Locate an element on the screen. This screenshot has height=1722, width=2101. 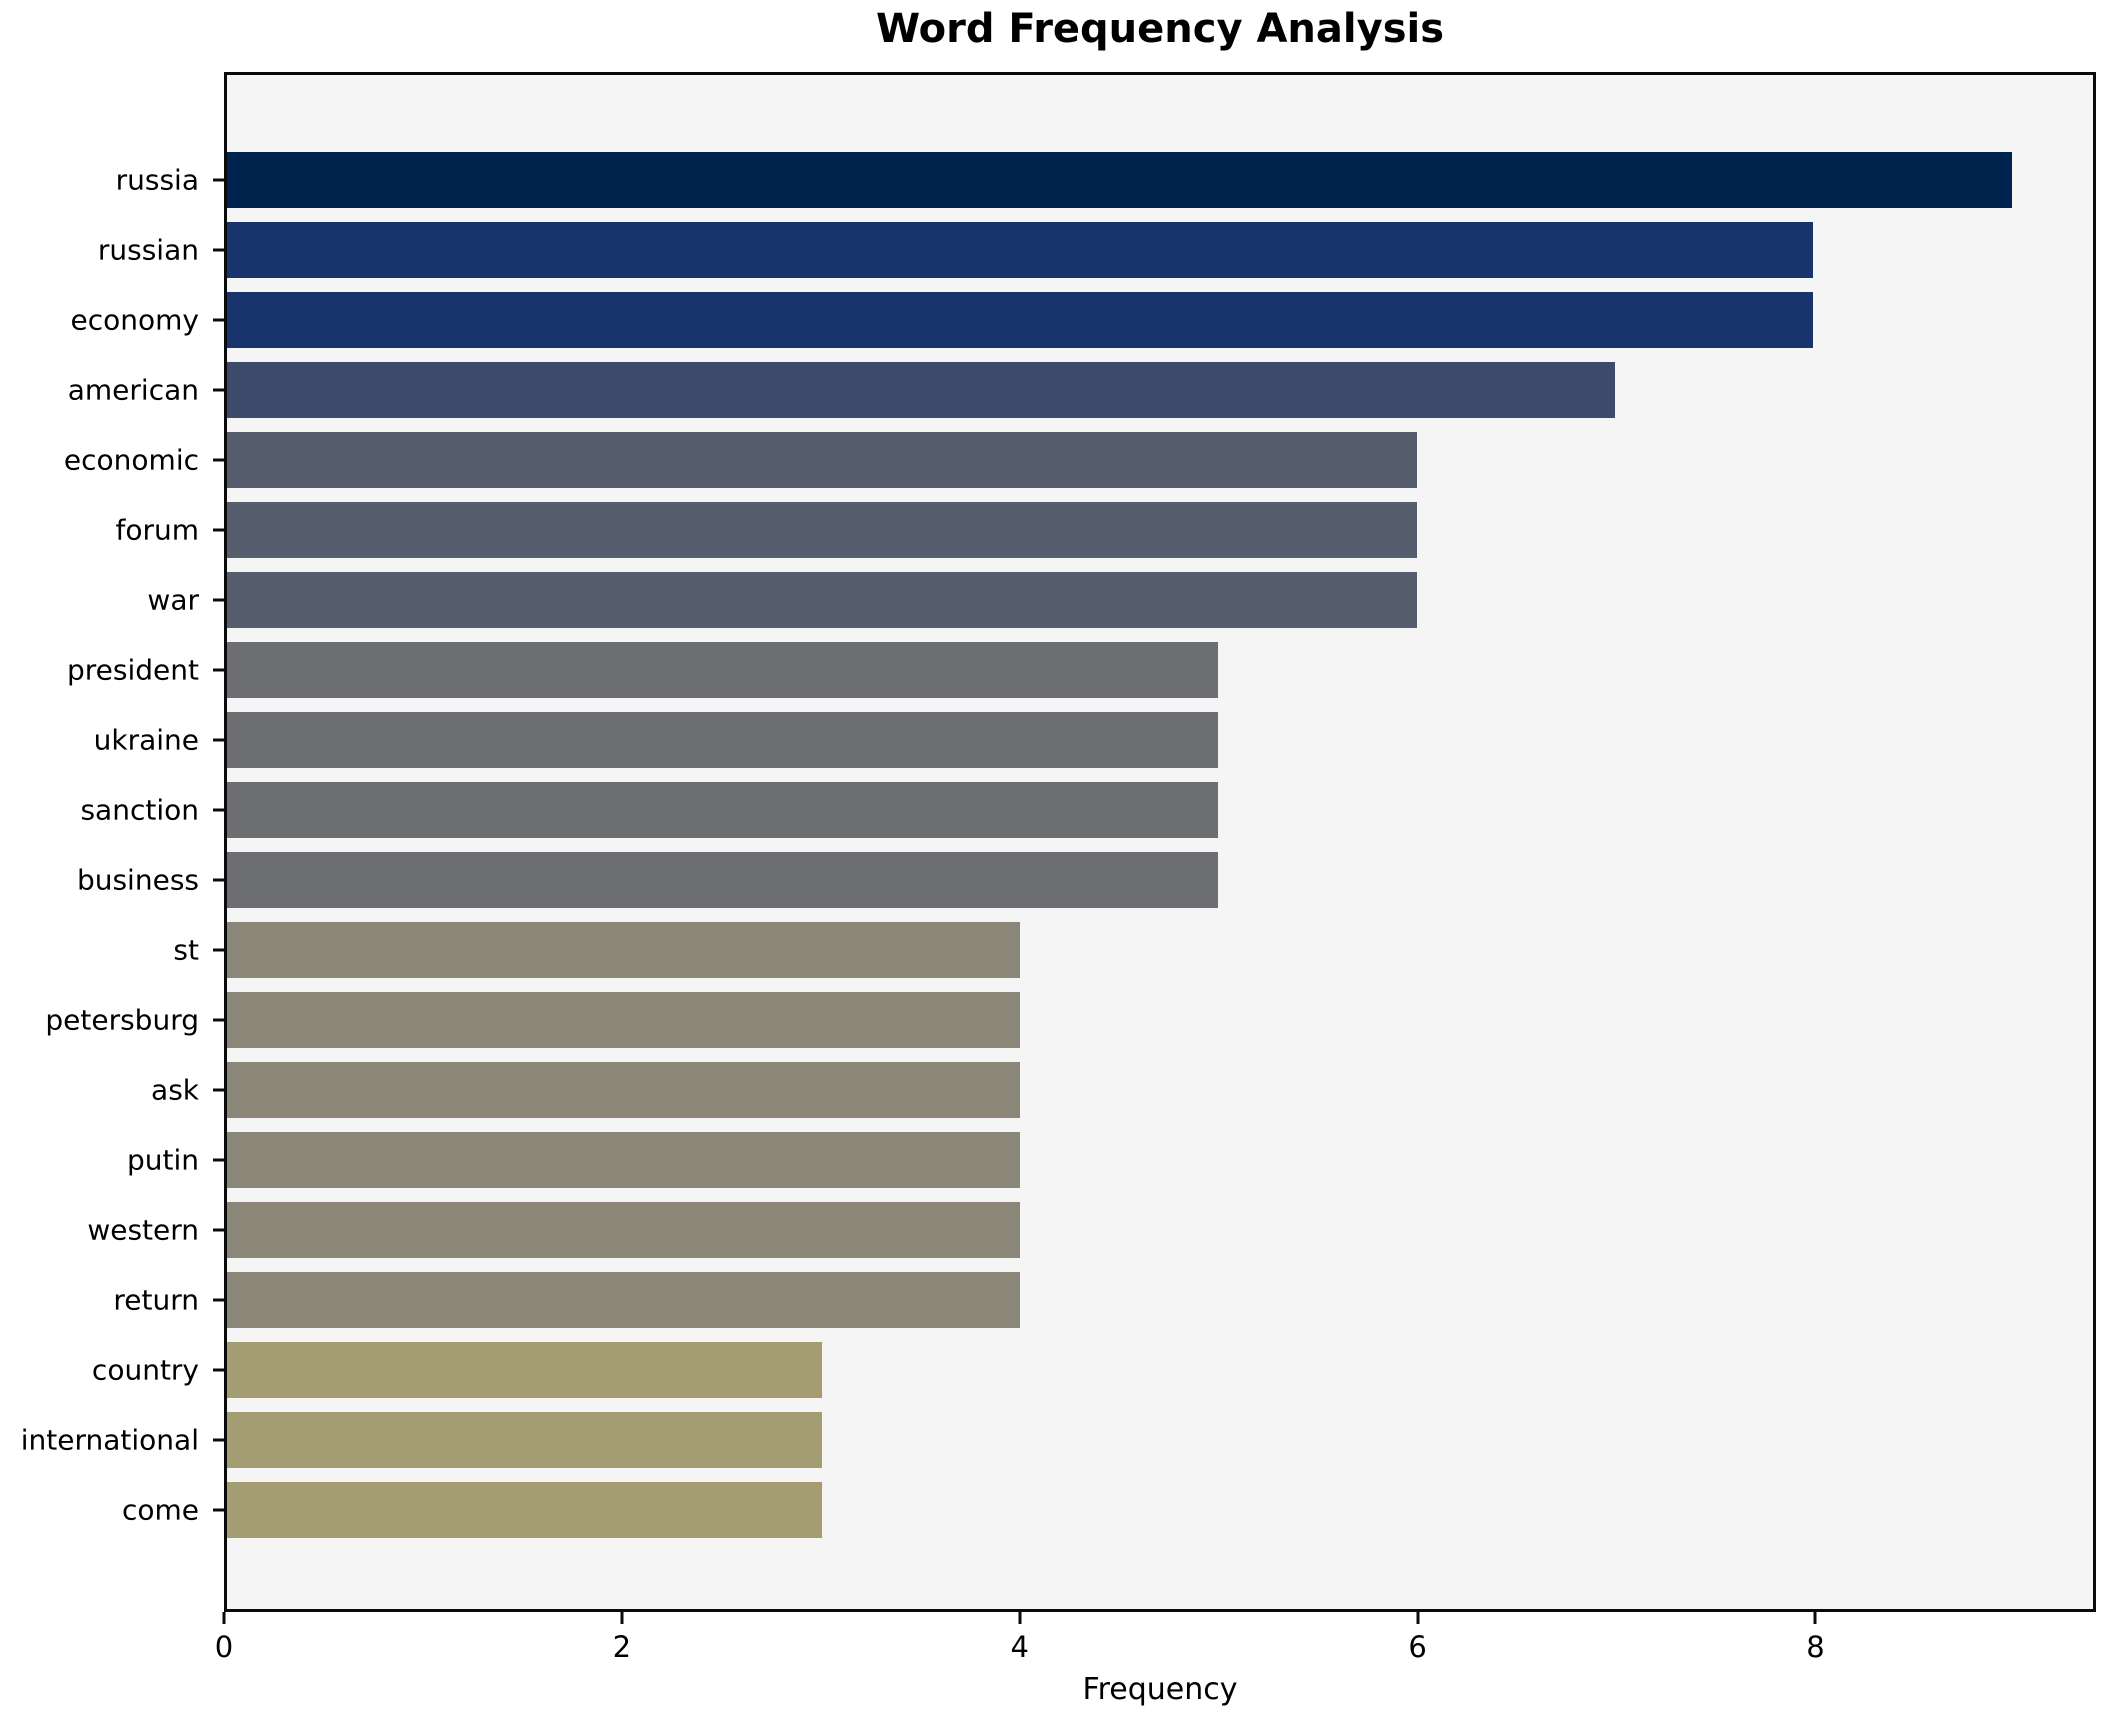
bar-row: president is located at coordinates (1080, 670).